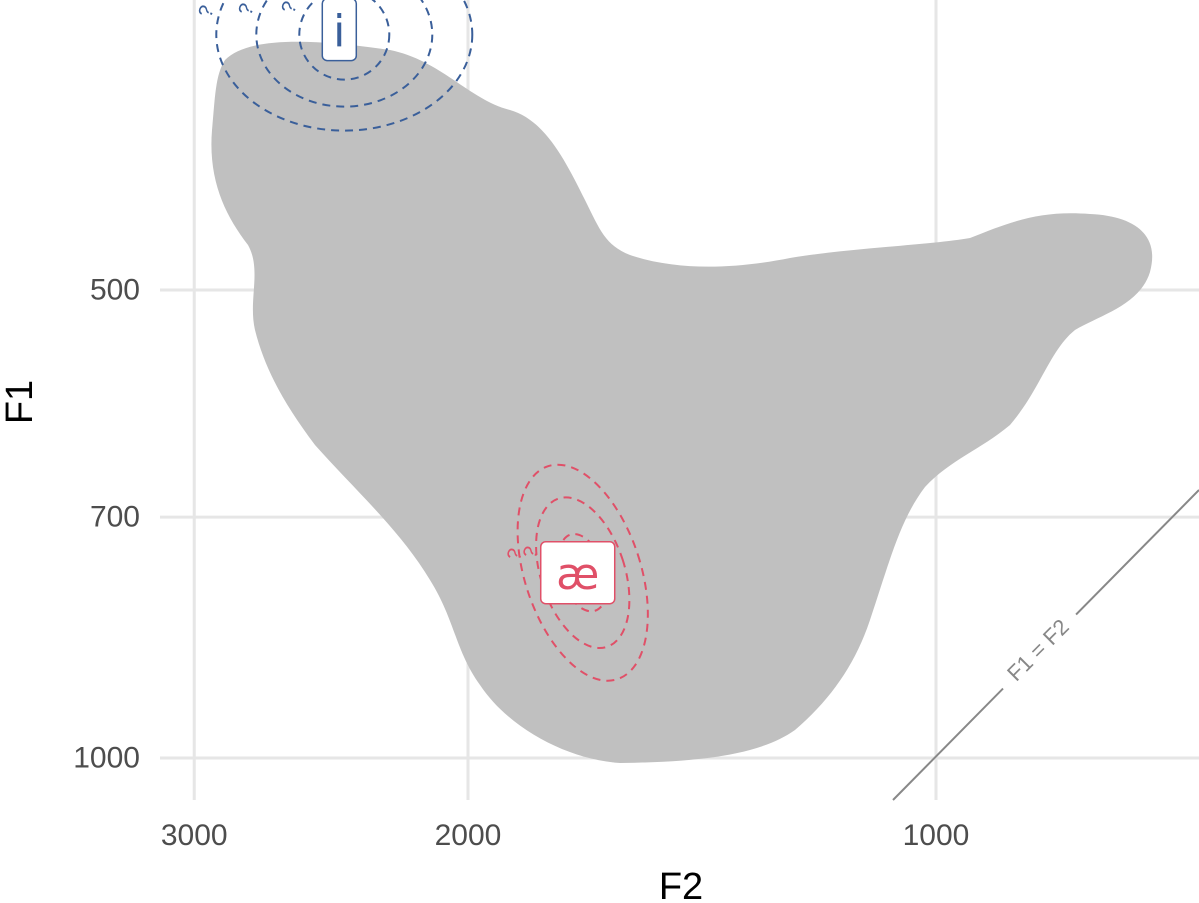  I want to click on x-tick-label: 1000, so click(936, 835).